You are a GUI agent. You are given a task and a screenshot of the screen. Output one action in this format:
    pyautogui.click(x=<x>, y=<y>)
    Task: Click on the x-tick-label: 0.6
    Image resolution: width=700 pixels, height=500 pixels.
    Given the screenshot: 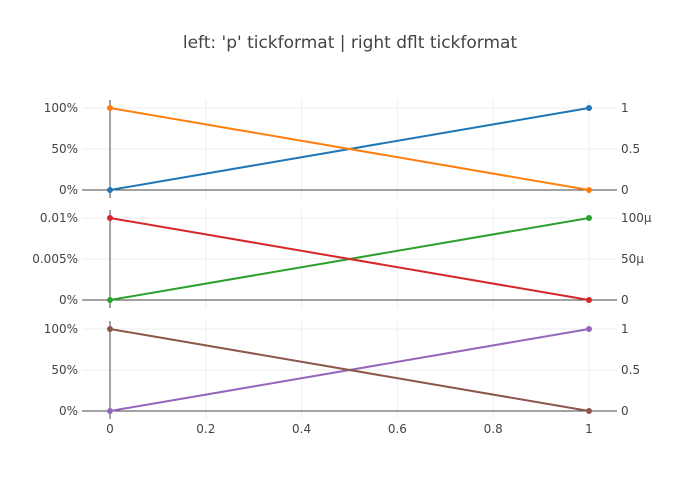 What is the action you would take?
    pyautogui.click(x=397, y=429)
    